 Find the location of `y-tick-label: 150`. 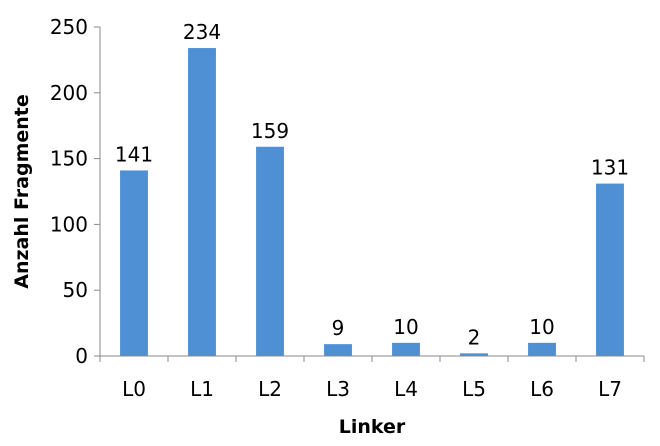

y-tick-label: 150 is located at coordinates (69, 159).